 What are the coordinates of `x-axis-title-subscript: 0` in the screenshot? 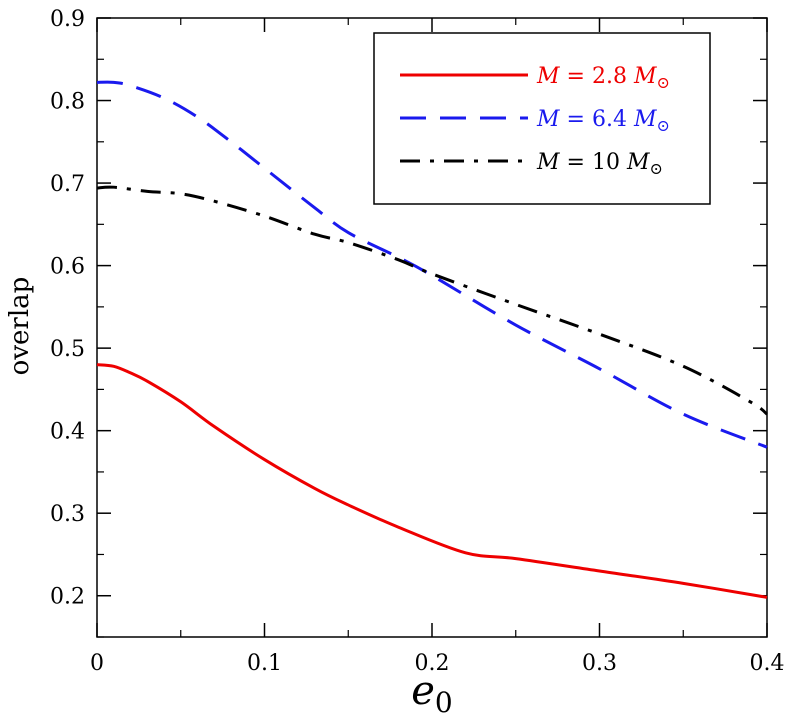 It's located at (444, 702).